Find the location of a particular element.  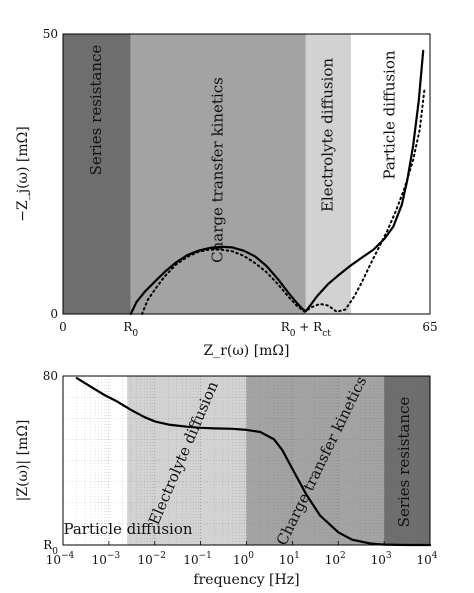

nyquist-y-axis-label: −Z_j(ω) [mΩ] is located at coordinates (23, 173).